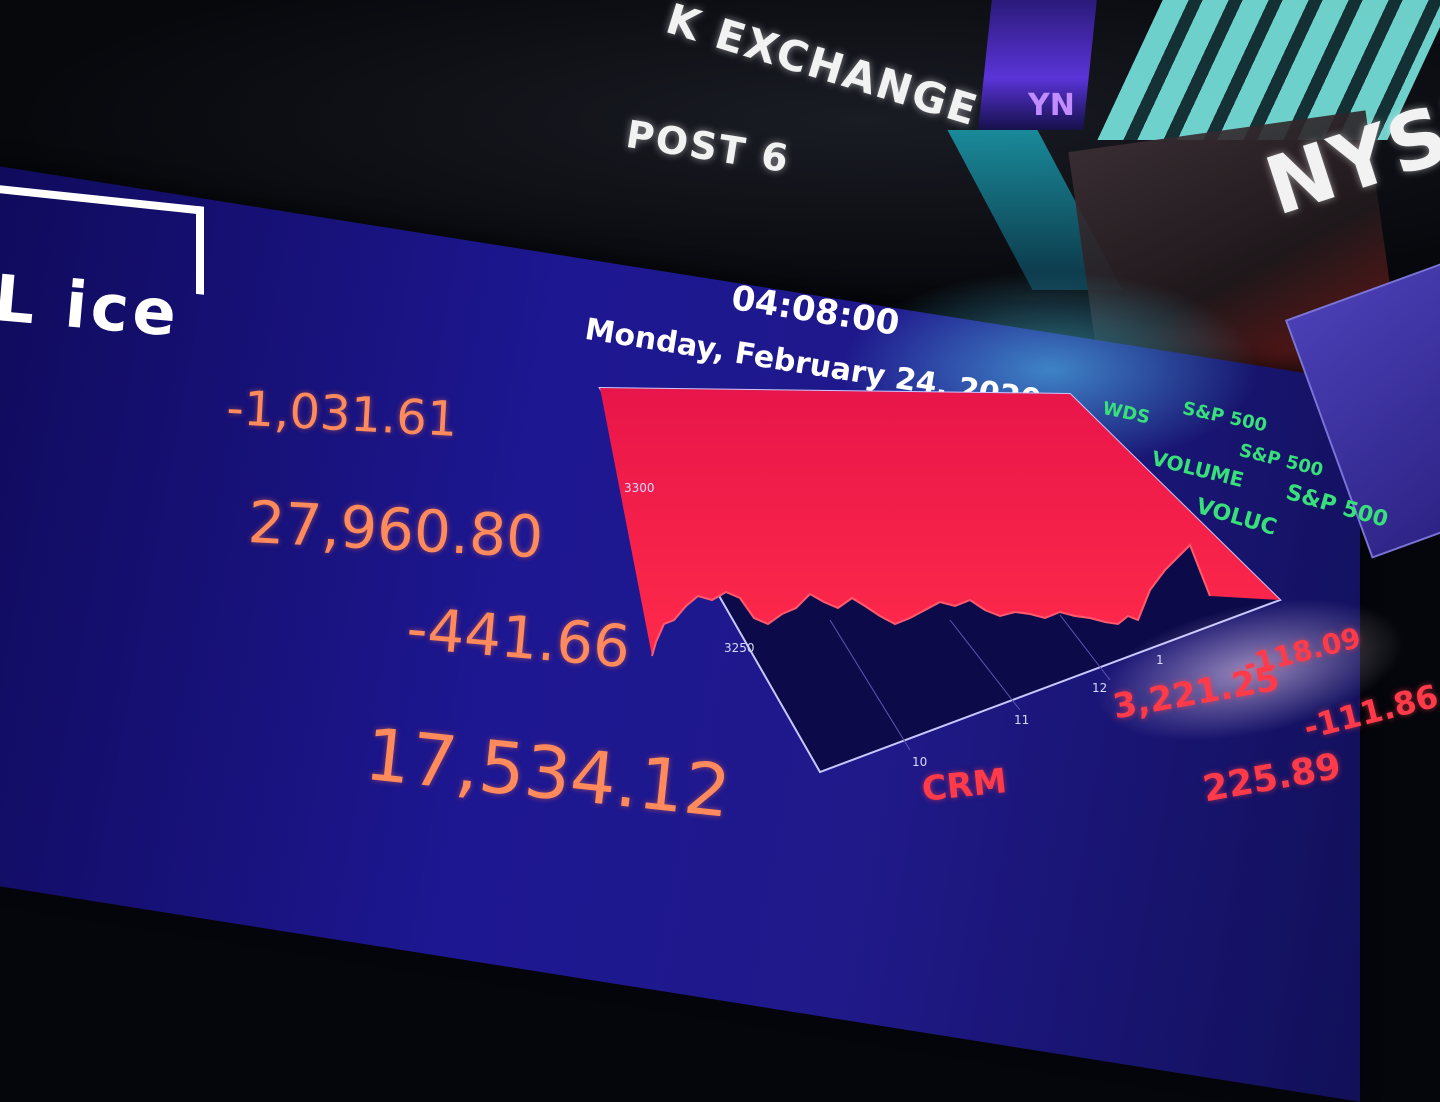  Describe the element at coordinates (739, 648) in the screenshot. I see `chart-y-tick: 3250` at that location.